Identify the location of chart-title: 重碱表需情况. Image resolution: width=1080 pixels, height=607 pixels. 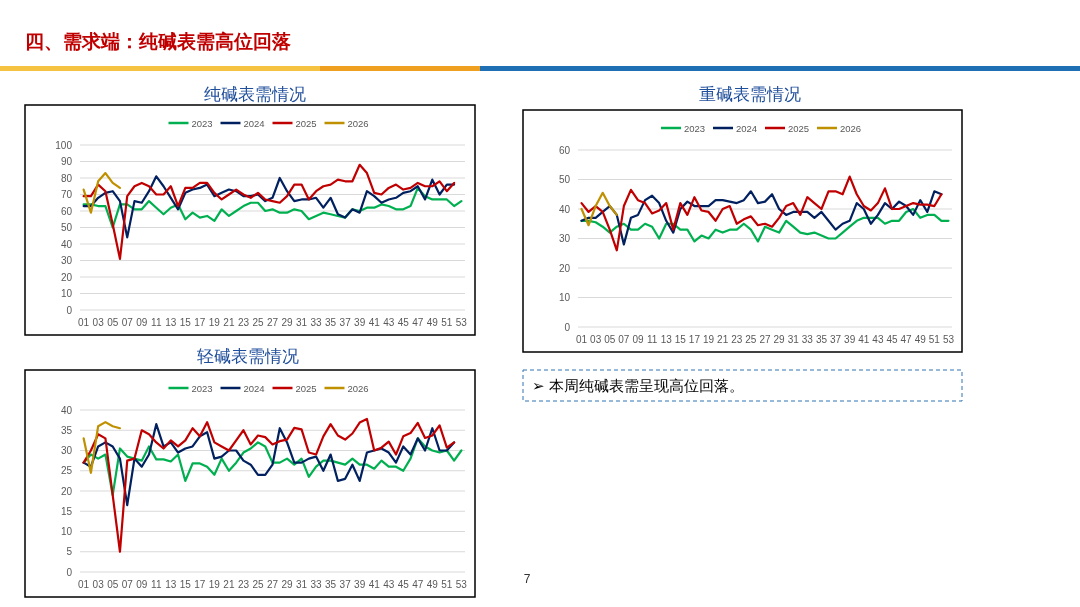
(750, 94).